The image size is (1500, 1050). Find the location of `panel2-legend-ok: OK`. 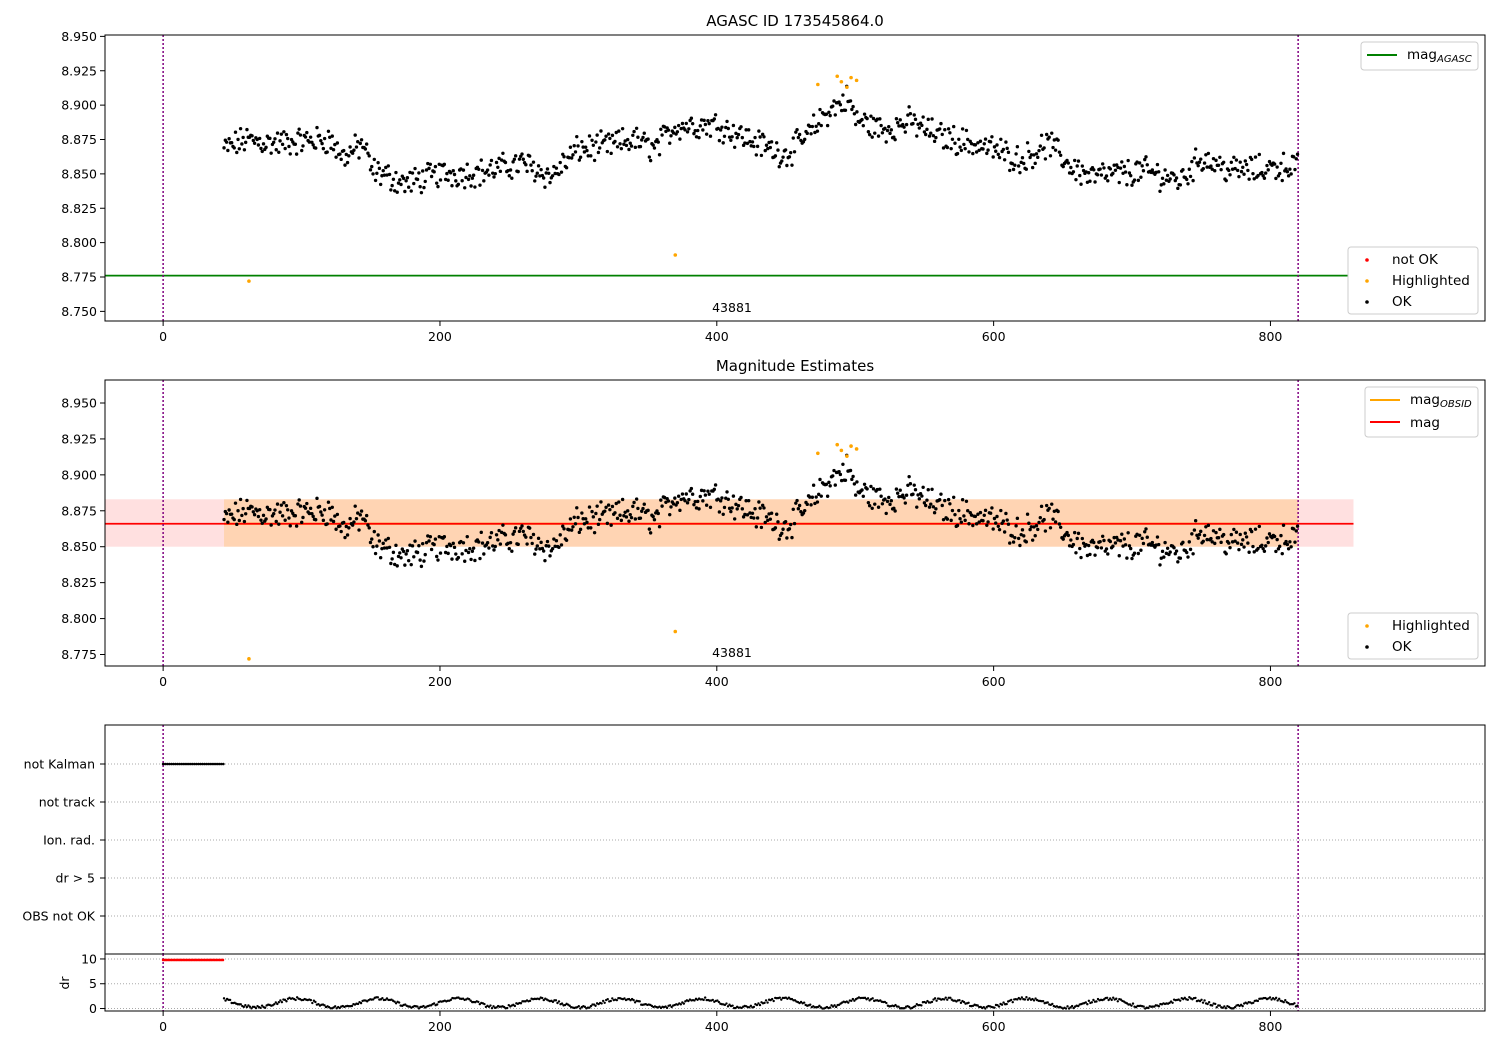

panel2-legend-ok: OK is located at coordinates (1402, 647).